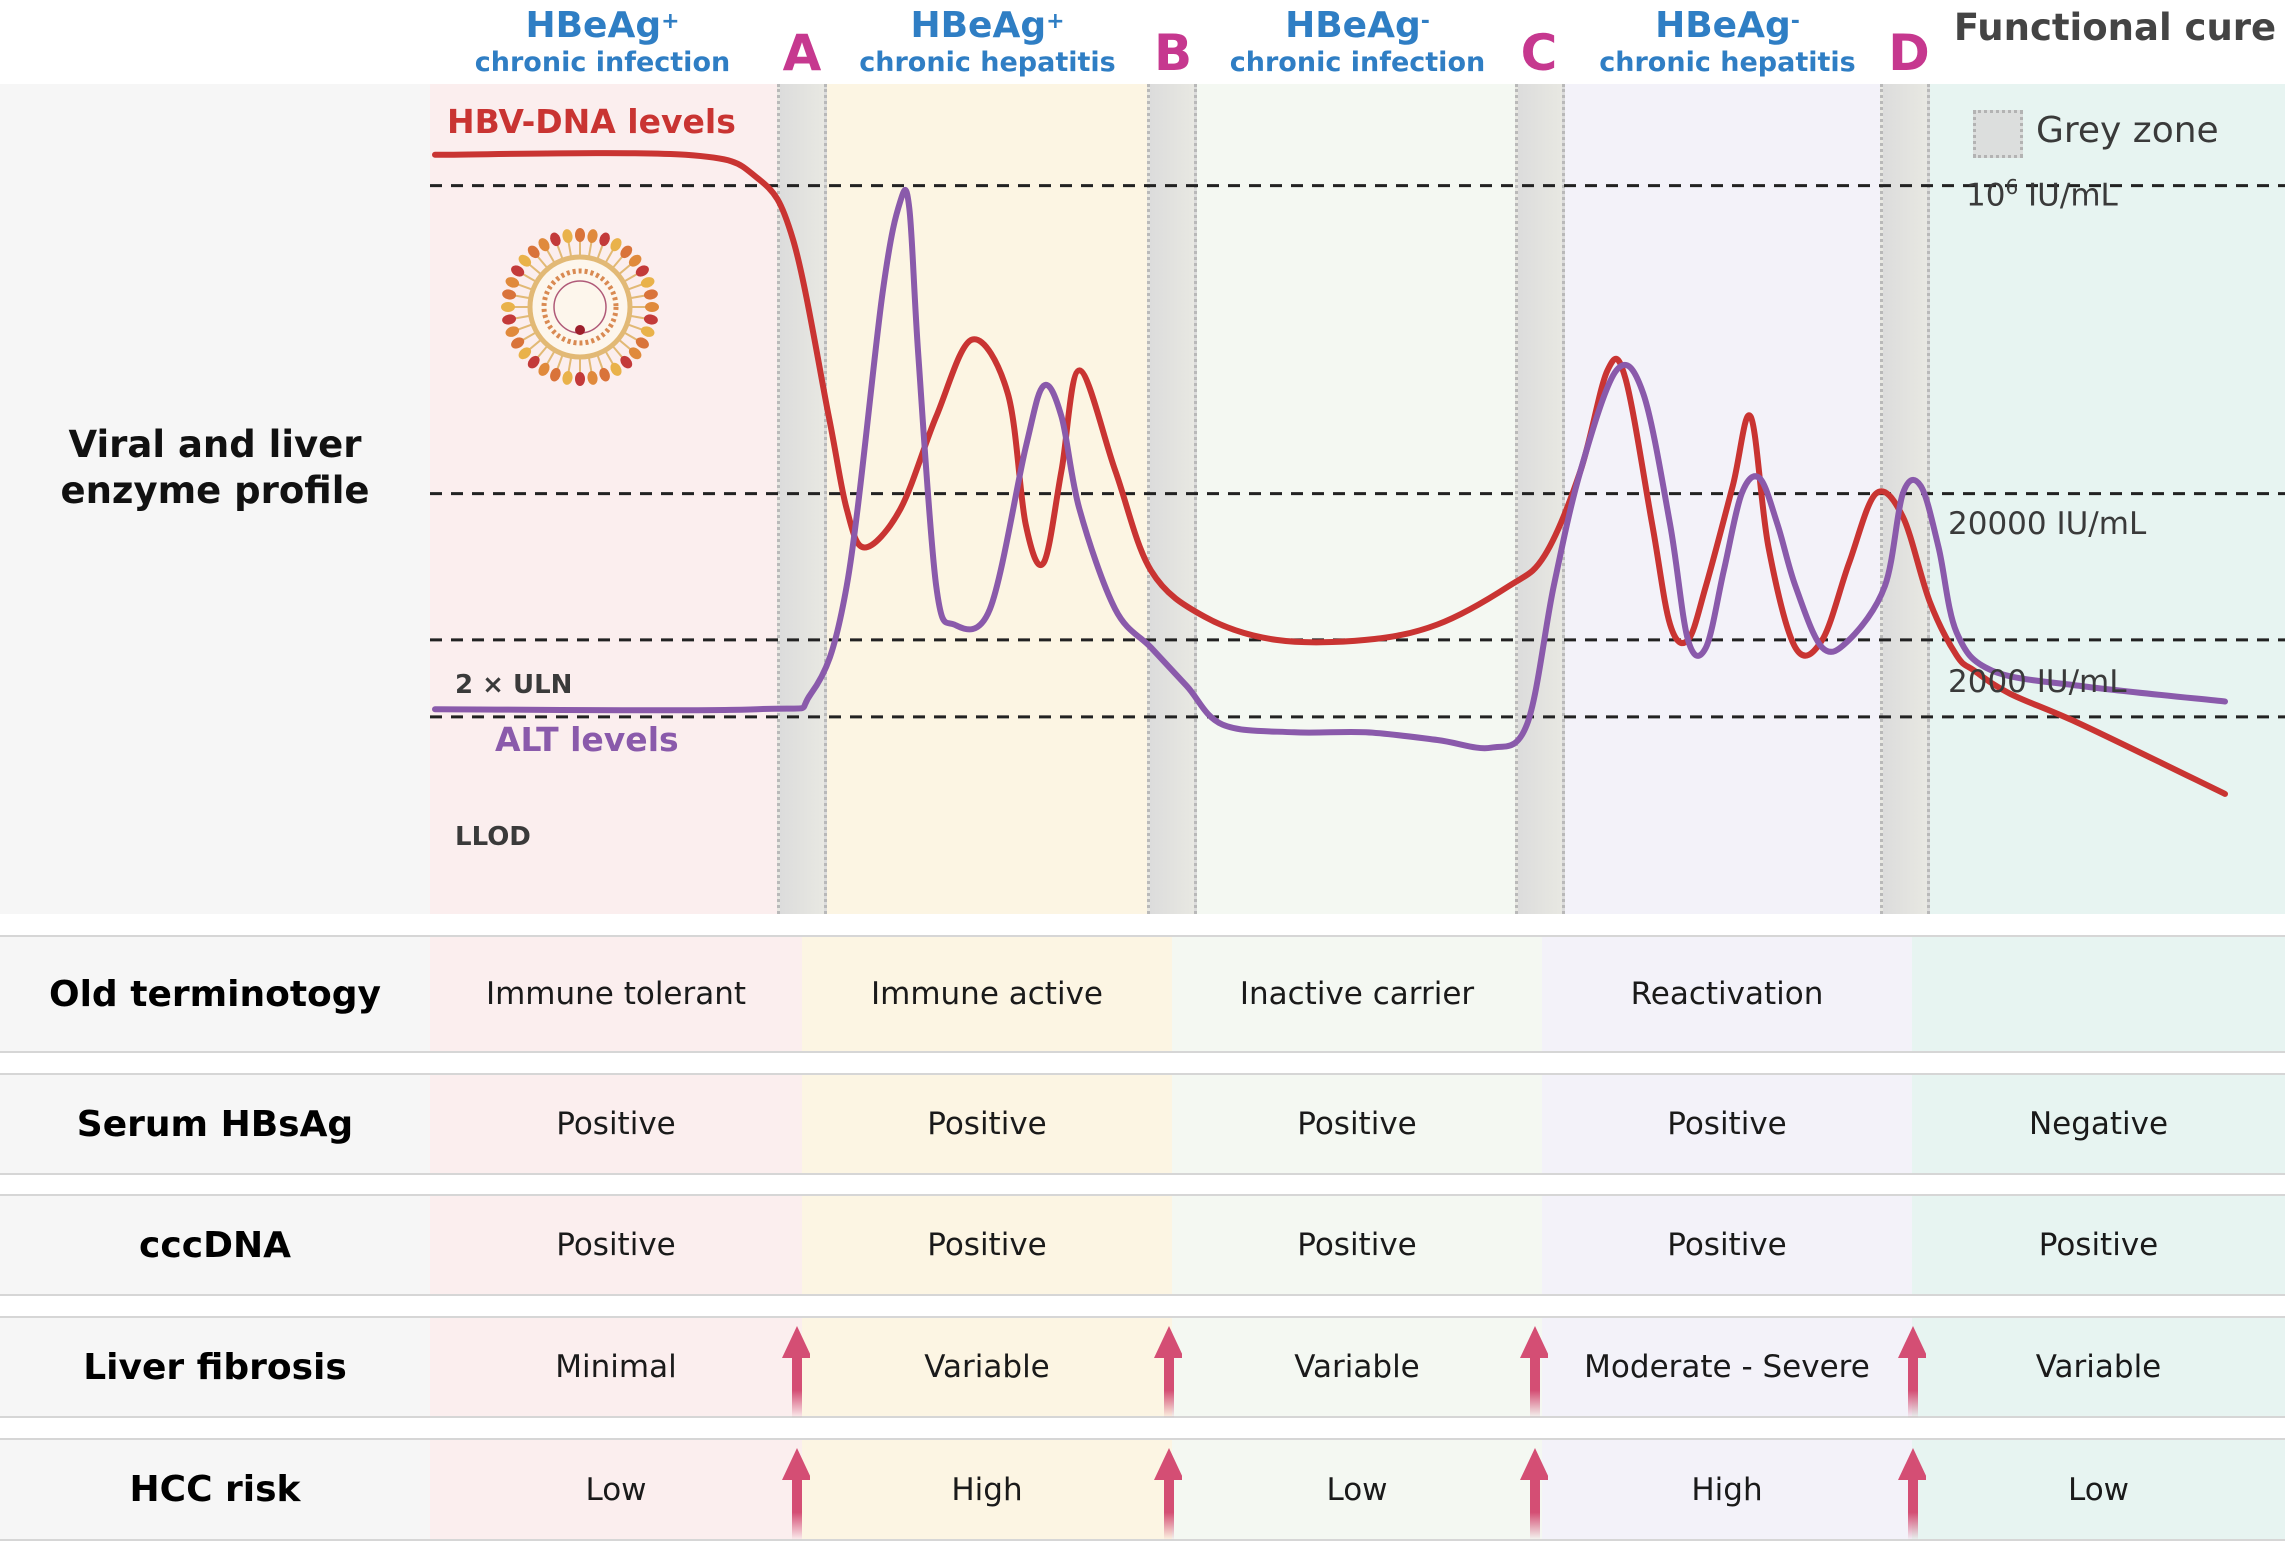 The width and height of the screenshot is (2285, 1541). I want to click on phase-header-4: HBeAg- chronic hepatitis, so click(1727, 41).